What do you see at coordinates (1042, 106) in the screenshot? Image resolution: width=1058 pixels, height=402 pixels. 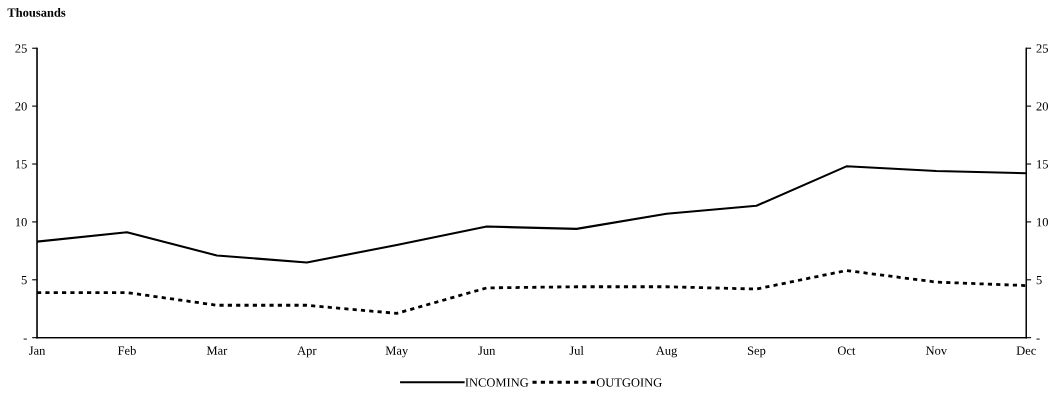 I see `y2-tick-label: 20` at bounding box center [1042, 106].